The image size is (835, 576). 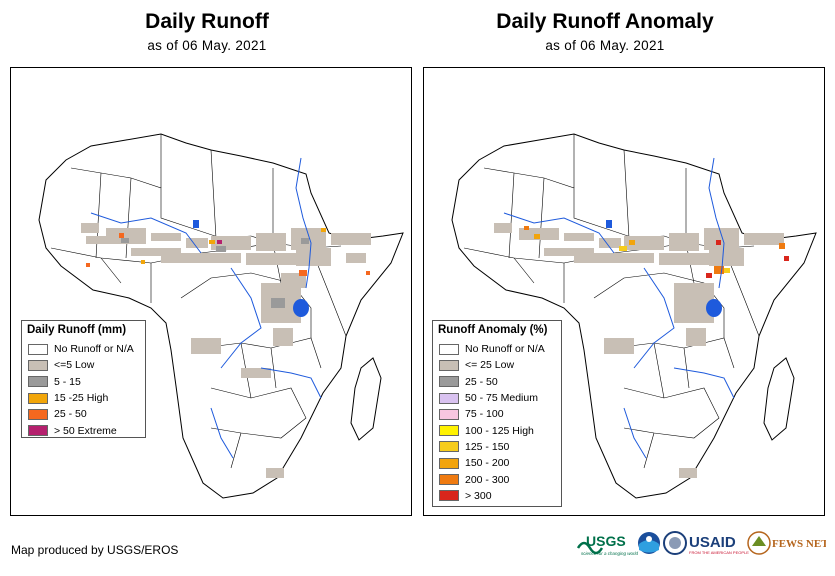 I want to click on right-legend-label: 25 - 50, so click(x=481, y=381).